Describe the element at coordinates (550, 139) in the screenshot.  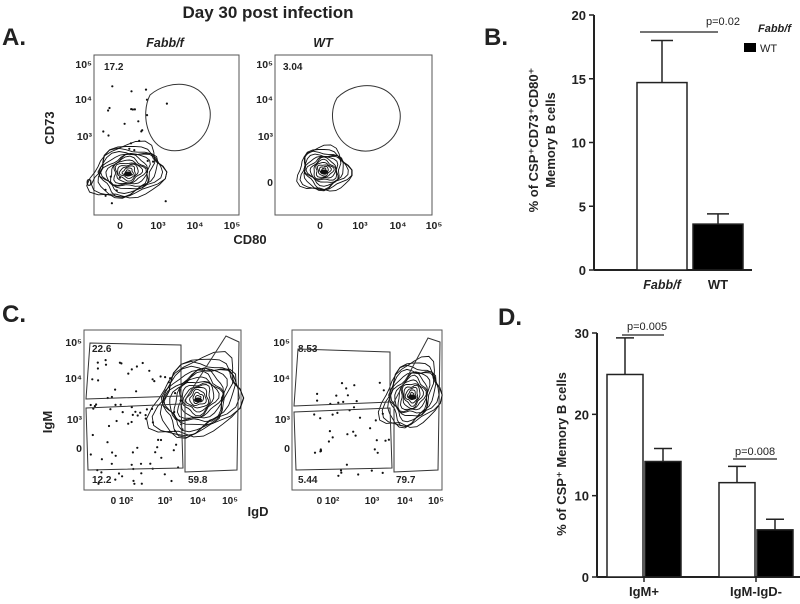
I see `chart-b-ylabel-line2: Memory B cells` at that location.